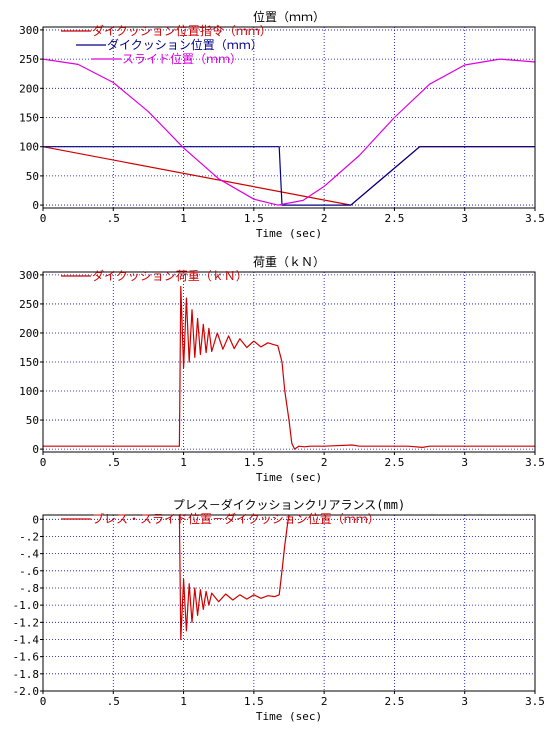  What do you see at coordinates (26, 657) in the screenshot?
I see `y-tick-label: -1.6` at bounding box center [26, 657].